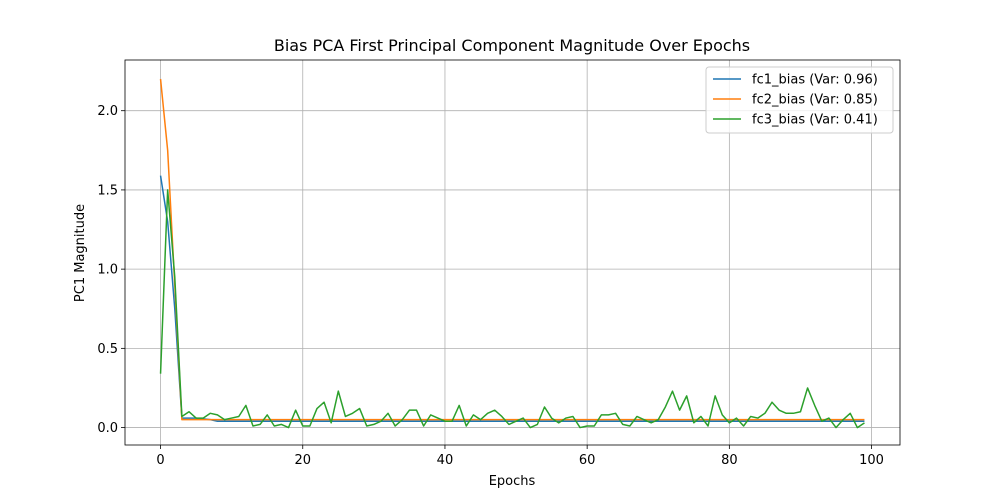 The width and height of the screenshot is (1000, 500). Describe the element at coordinates (107, 349) in the screenshot. I see `y-tick-label: 0.5` at that location.